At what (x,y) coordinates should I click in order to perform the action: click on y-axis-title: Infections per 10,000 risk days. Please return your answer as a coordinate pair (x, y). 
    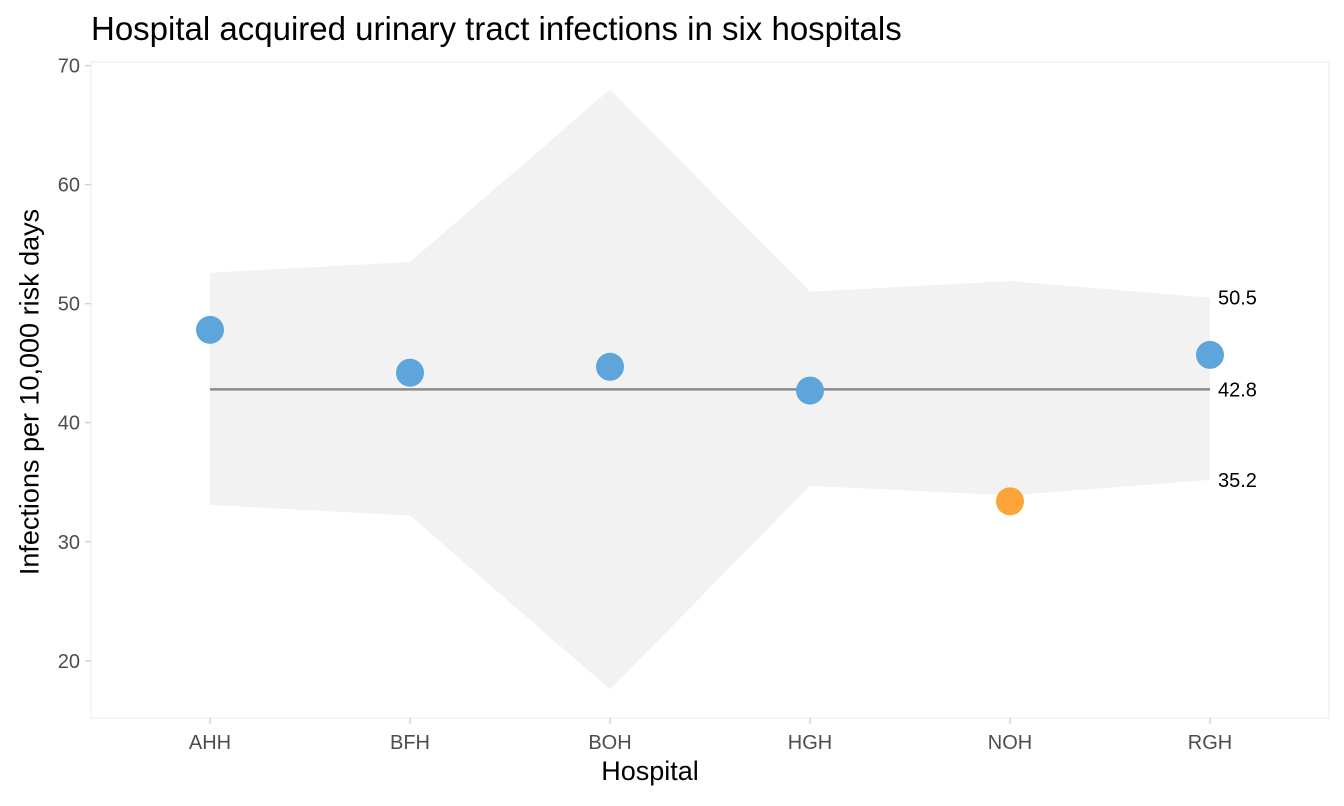
    Looking at the image, I should click on (29, 392).